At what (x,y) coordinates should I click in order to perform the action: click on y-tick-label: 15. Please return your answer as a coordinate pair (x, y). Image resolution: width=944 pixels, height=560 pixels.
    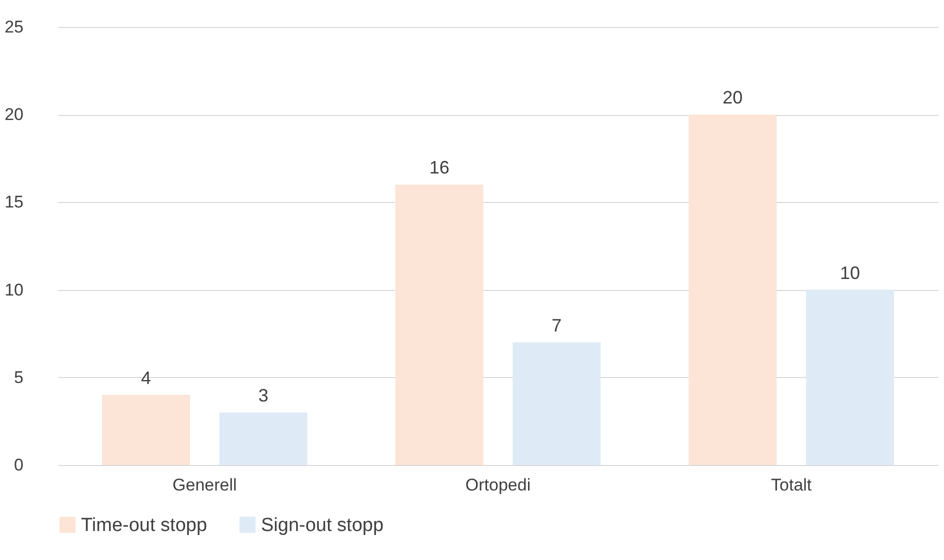
    Looking at the image, I should click on (14, 202).